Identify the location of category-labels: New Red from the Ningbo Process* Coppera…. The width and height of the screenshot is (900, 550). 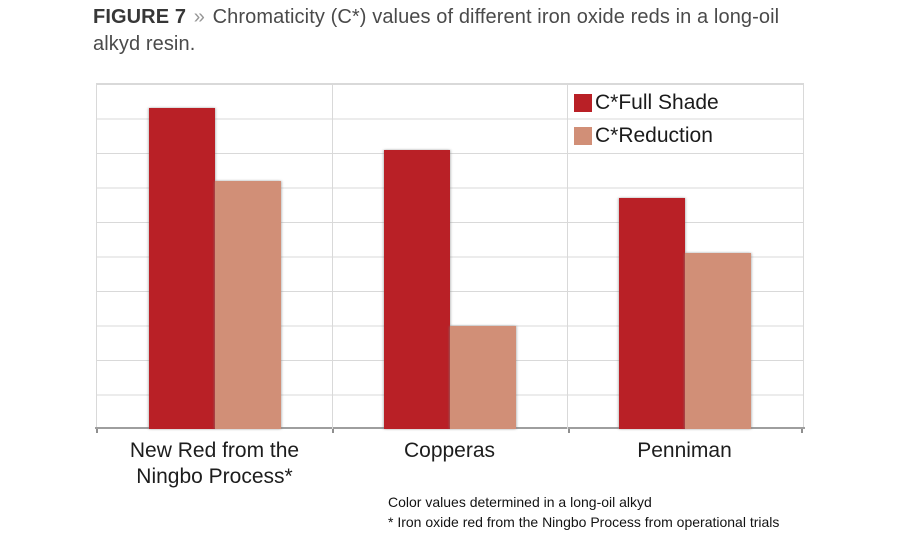
(450, 468).